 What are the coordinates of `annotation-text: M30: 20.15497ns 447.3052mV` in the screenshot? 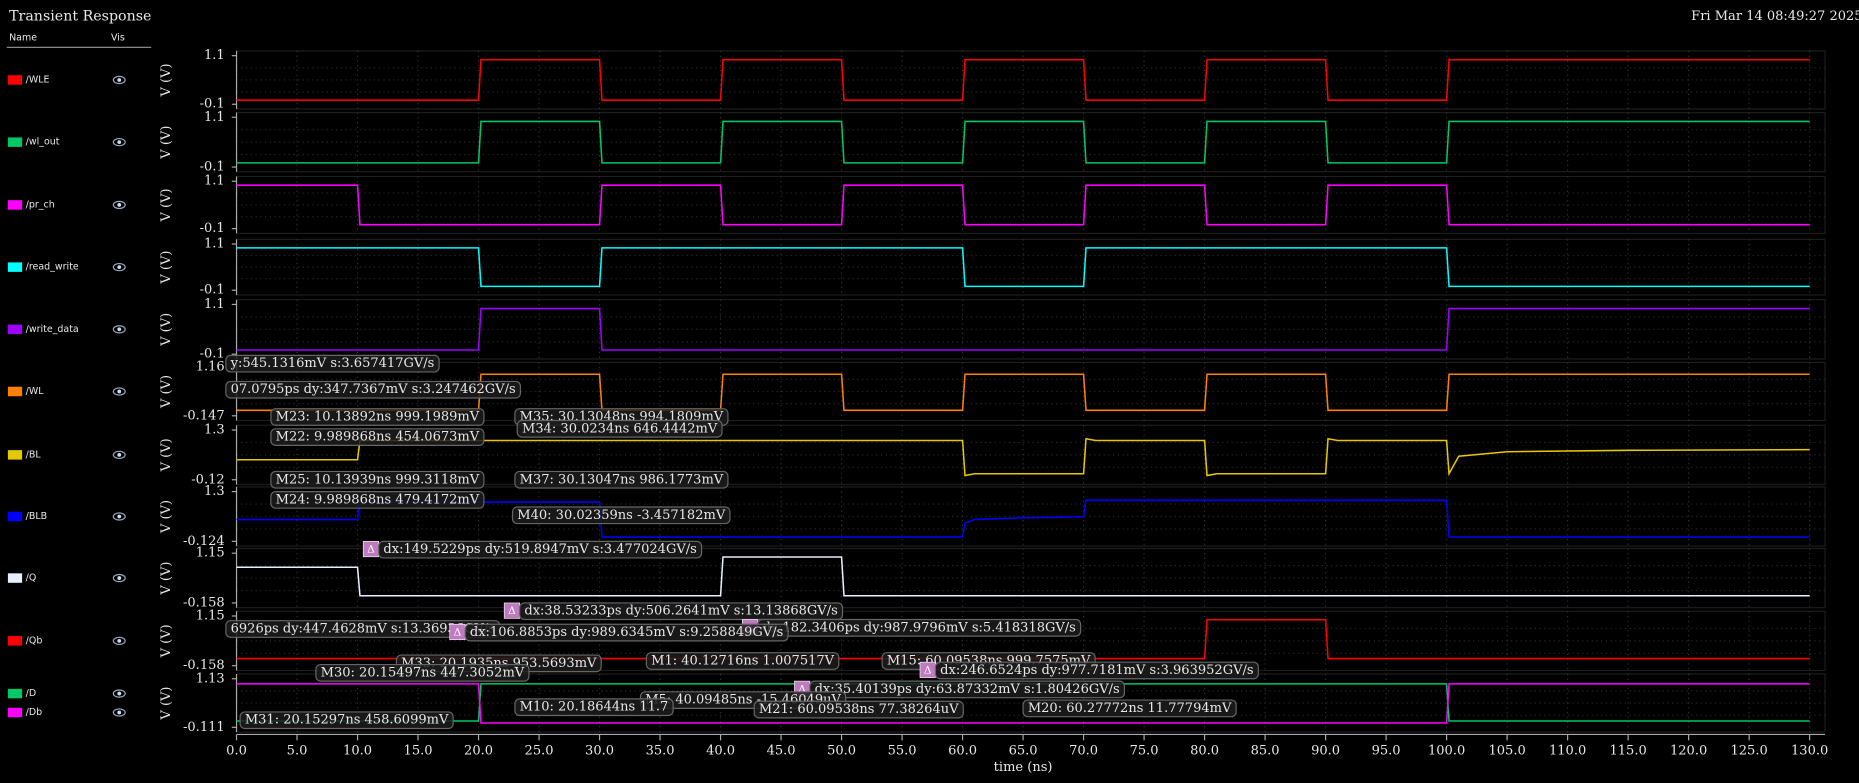 It's located at (423, 672).